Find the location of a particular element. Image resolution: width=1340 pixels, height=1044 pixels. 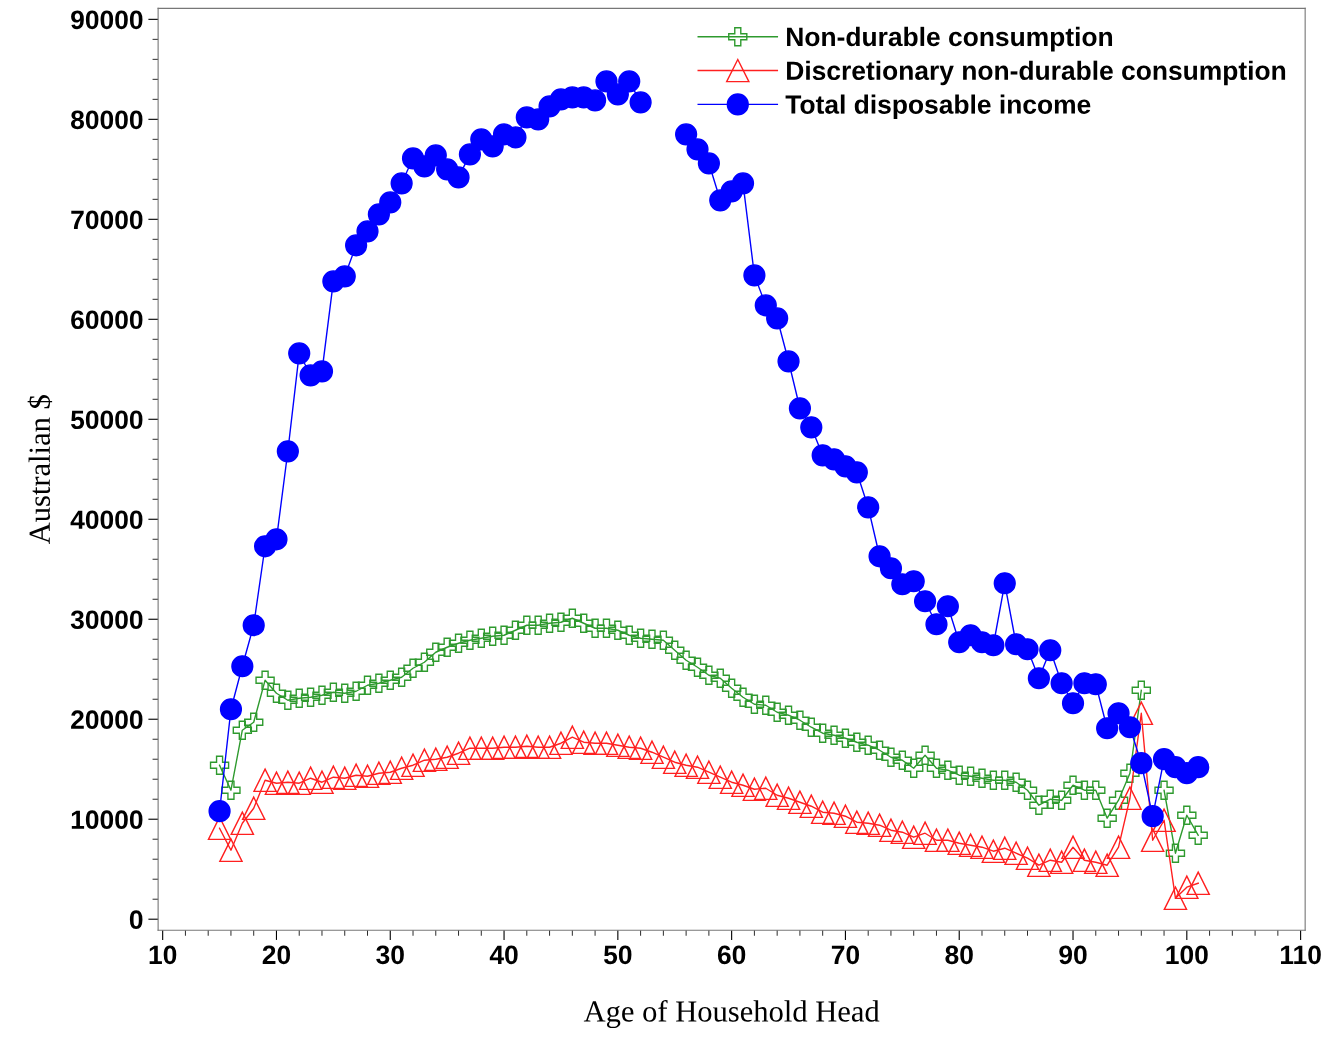

y-tick-label: 60000 is located at coordinates (107, 320).